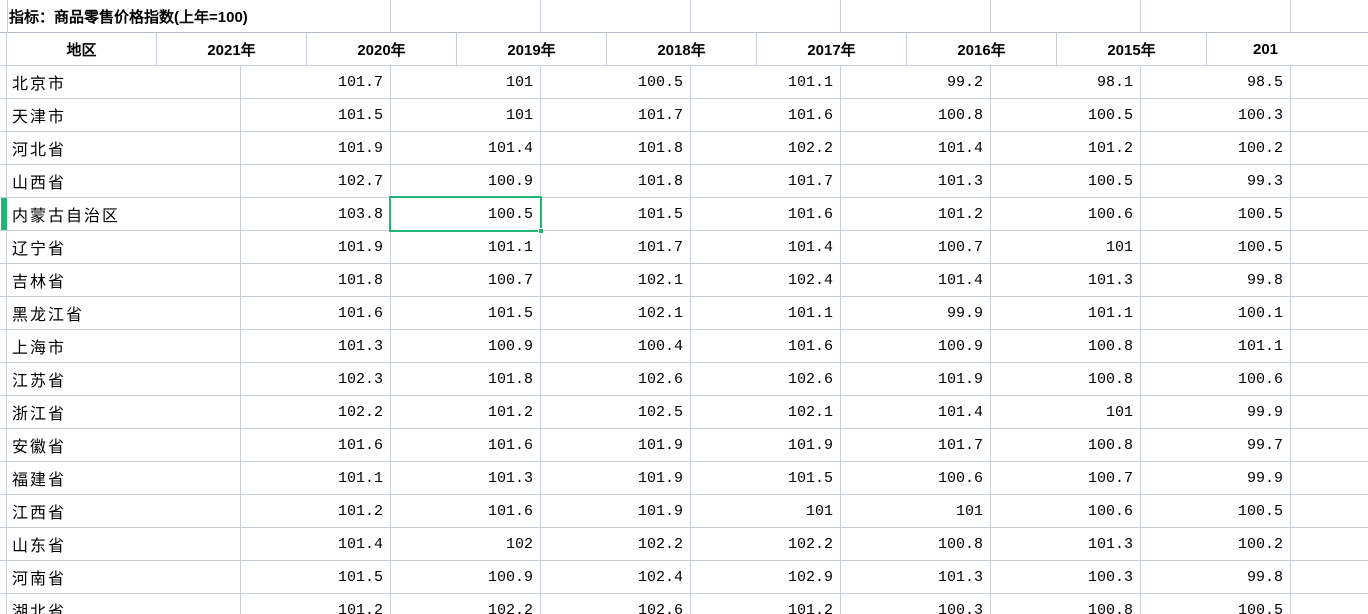  Describe the element at coordinates (232, 49) in the screenshot. I see `header-cell-2021: 2021年` at that location.